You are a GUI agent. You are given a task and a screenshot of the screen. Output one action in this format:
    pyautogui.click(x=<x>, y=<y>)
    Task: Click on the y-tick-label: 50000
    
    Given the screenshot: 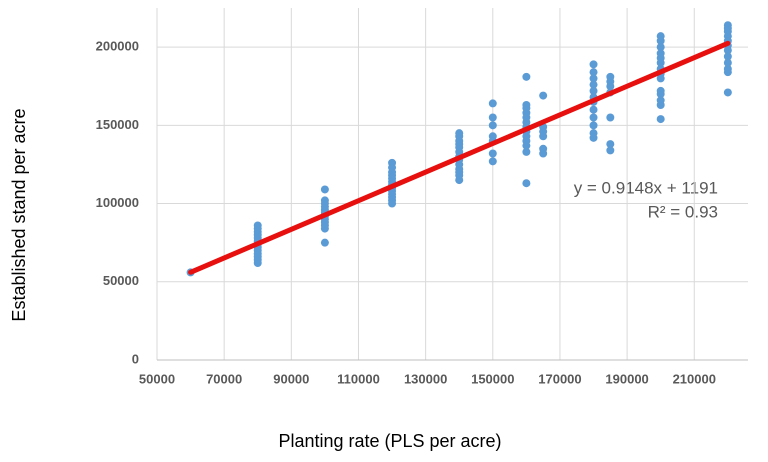 What is the action you would take?
    pyautogui.click(x=121, y=280)
    